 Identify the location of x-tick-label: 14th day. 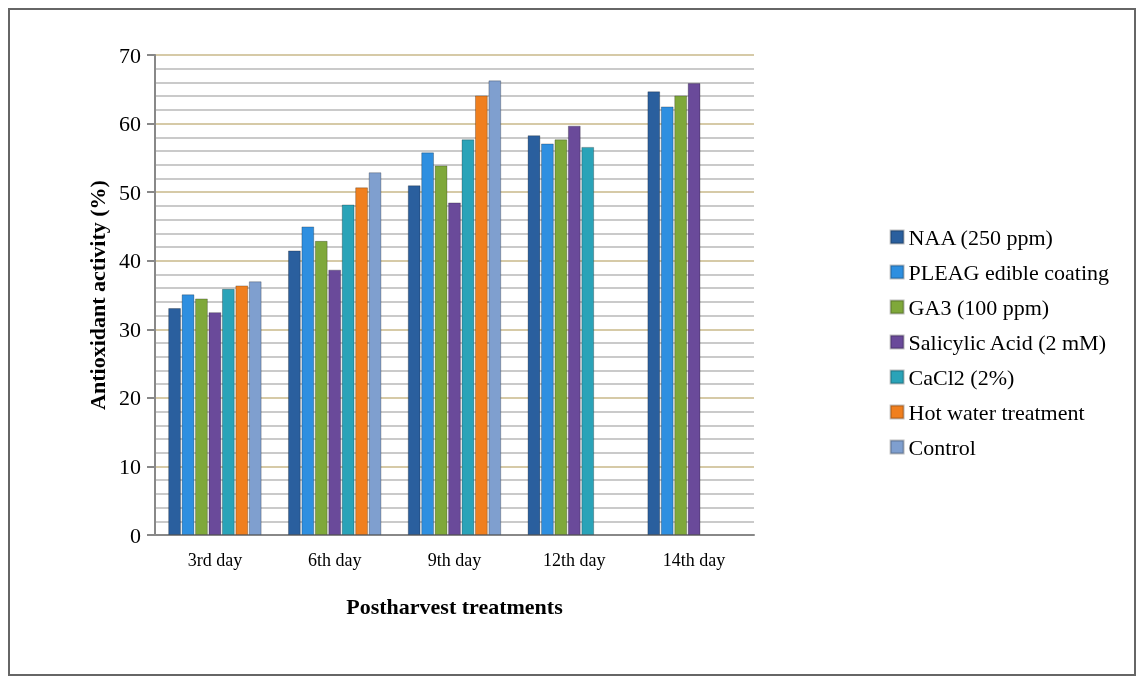
(694, 560).